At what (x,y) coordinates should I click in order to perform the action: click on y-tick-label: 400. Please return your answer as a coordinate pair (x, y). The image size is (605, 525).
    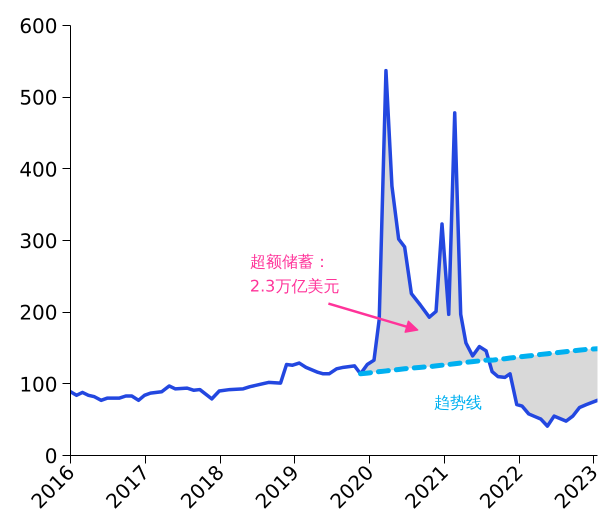
    Looking at the image, I should click on (38, 169).